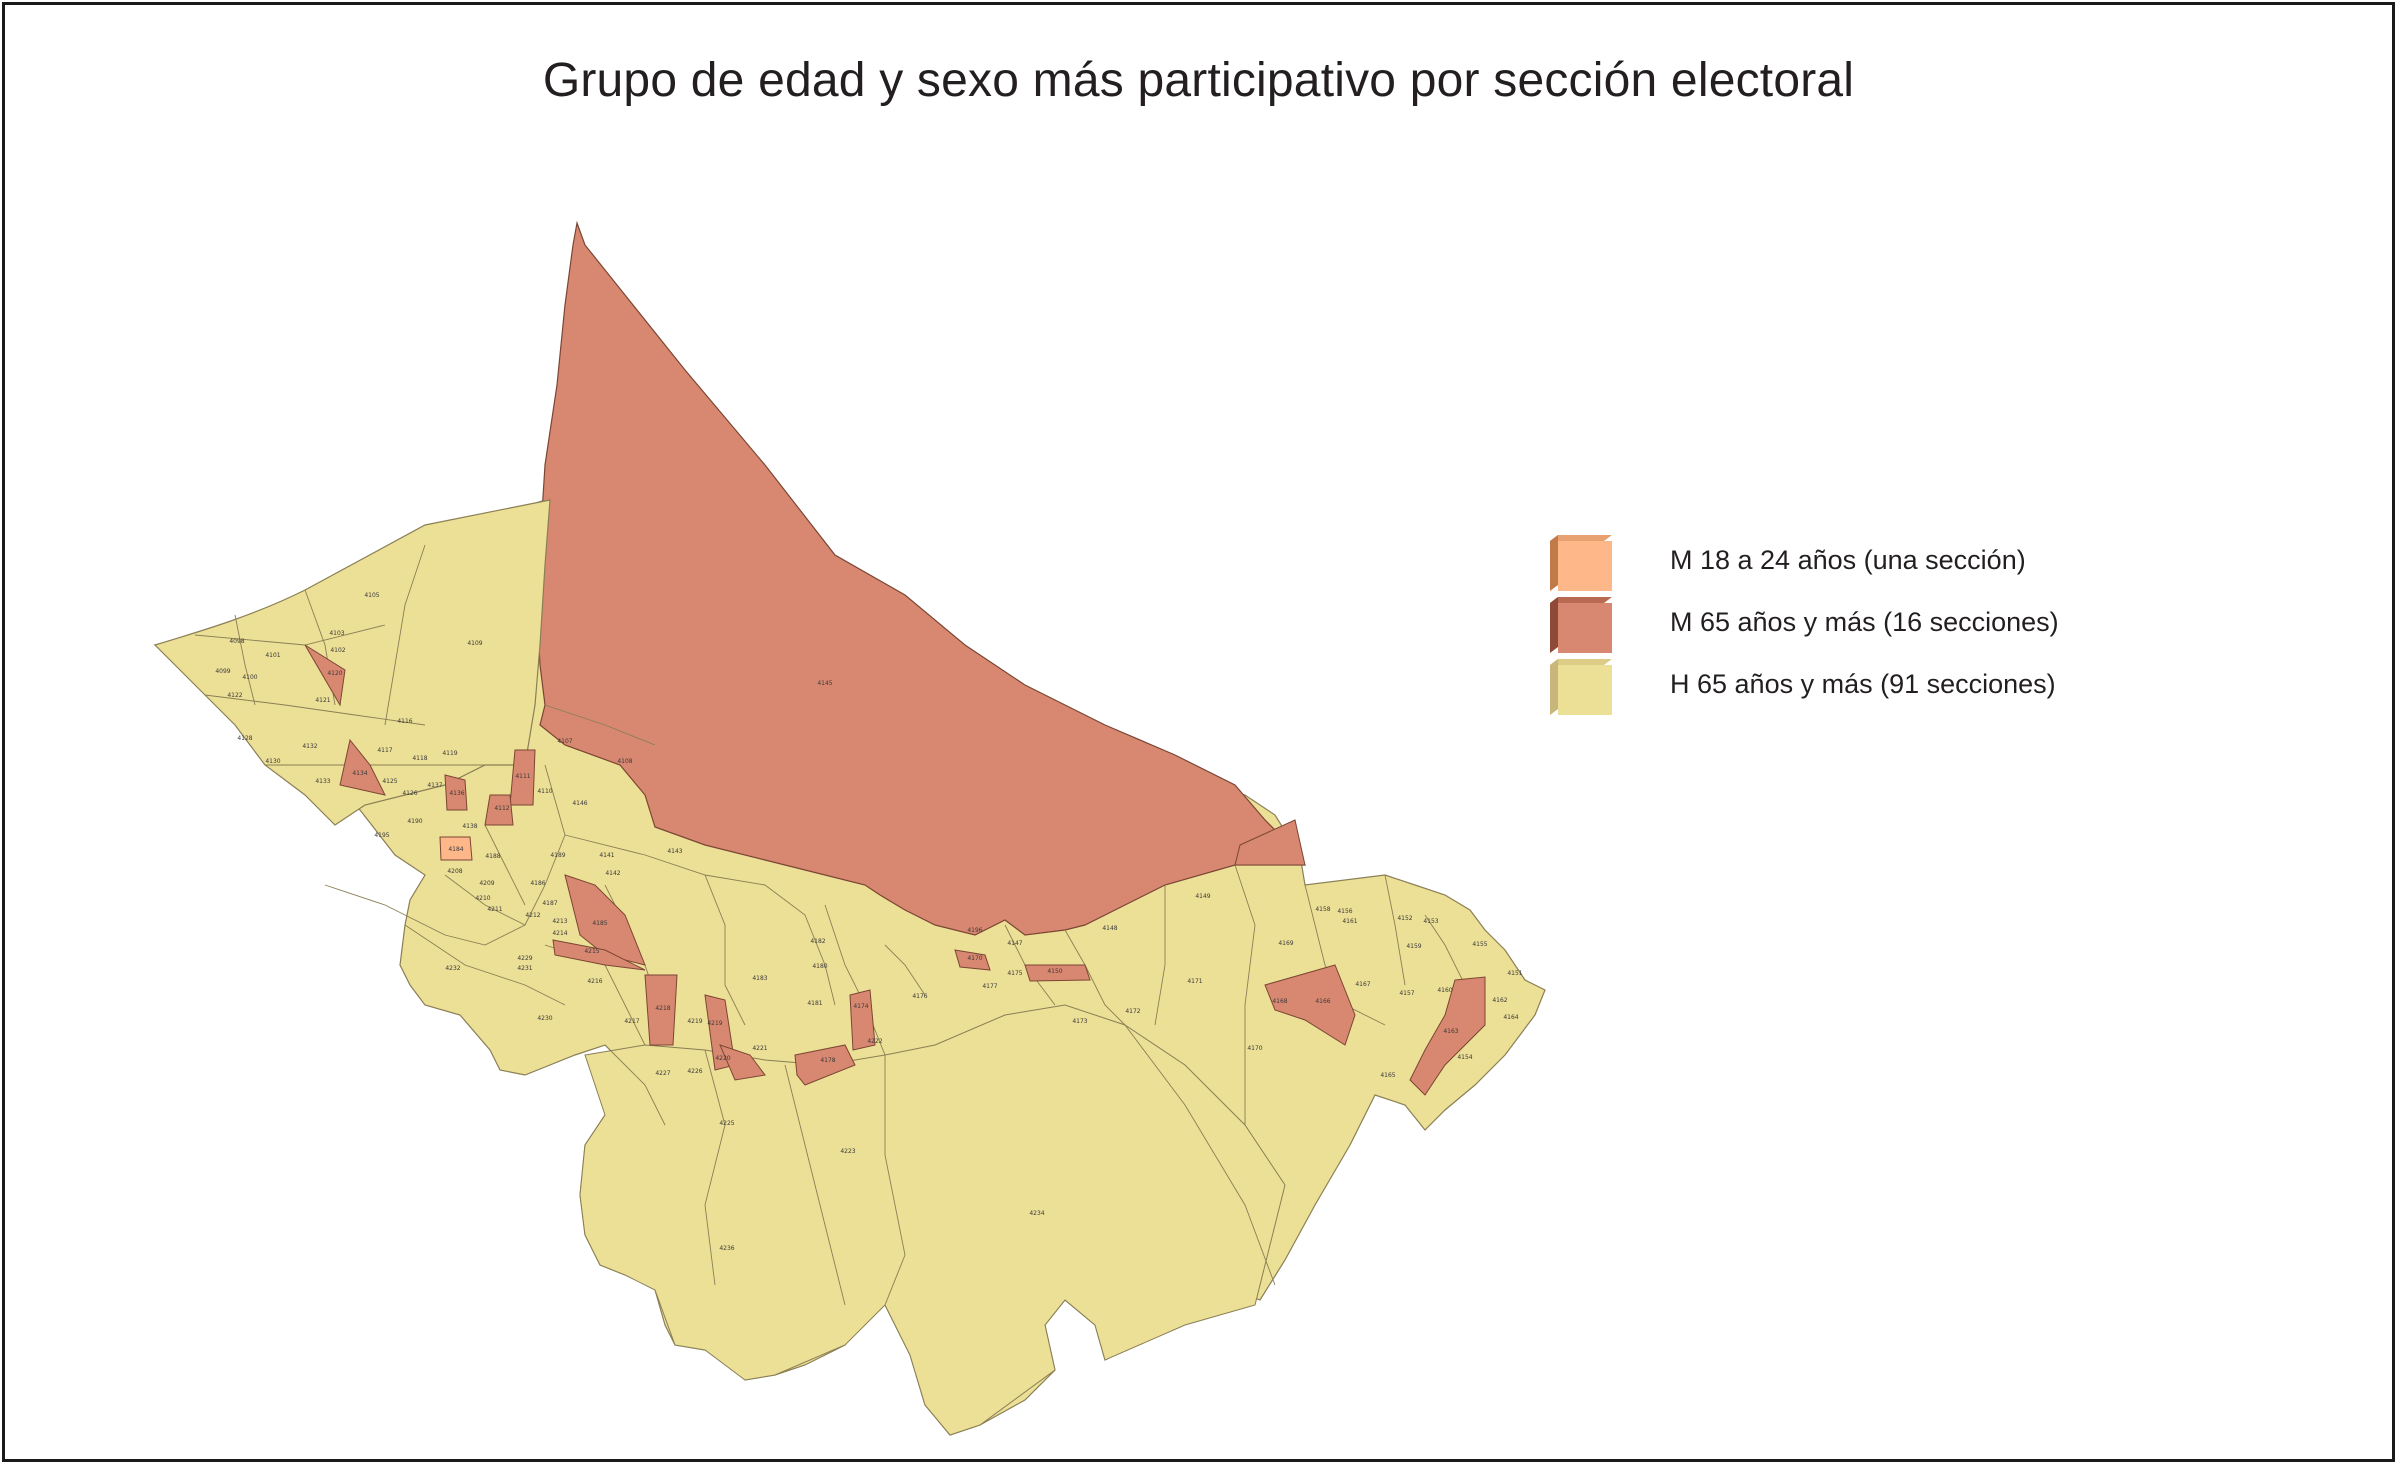 The height and width of the screenshot is (1462, 2395). I want to click on section-label-4137: 4137, so click(434, 785).